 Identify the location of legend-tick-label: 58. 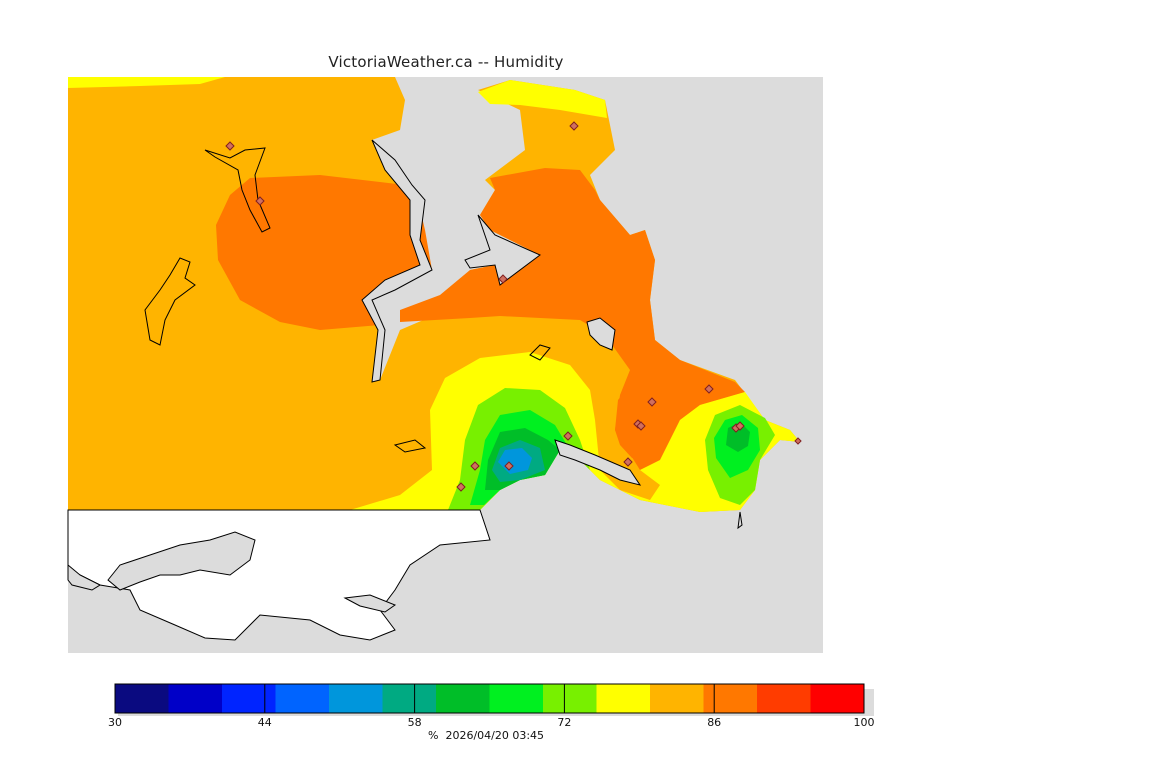
(414, 722).